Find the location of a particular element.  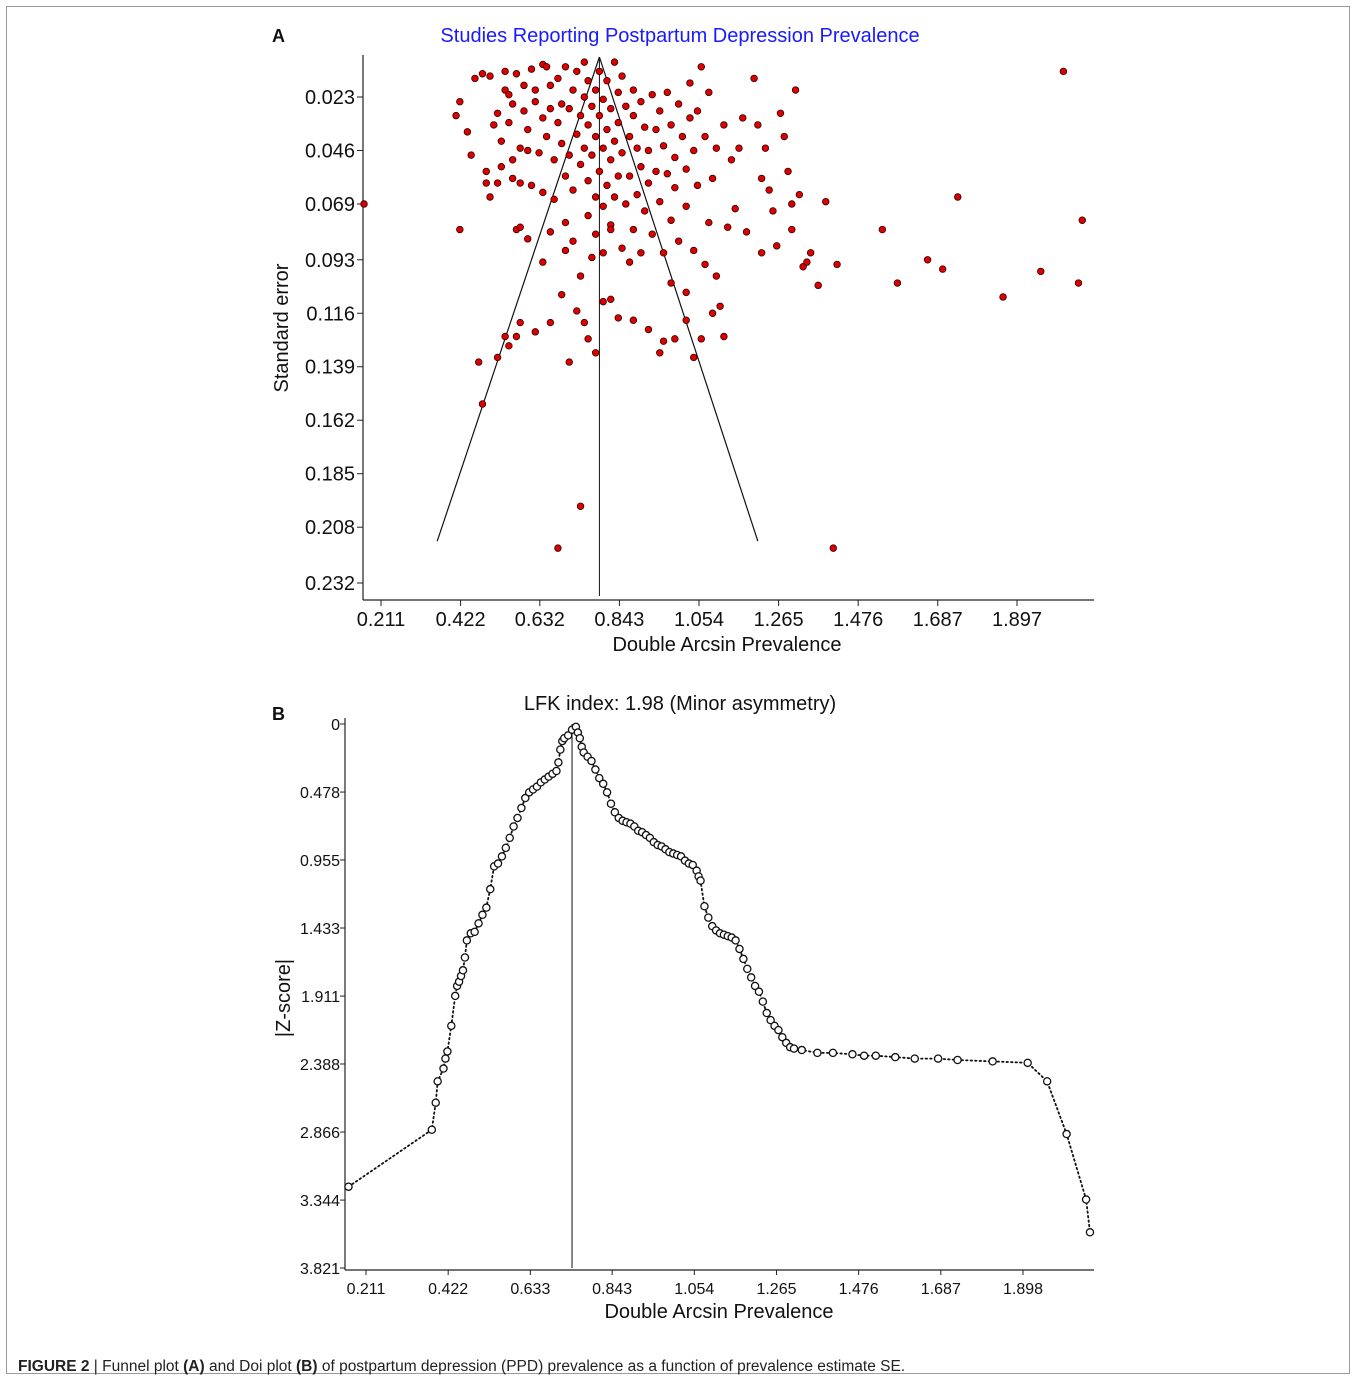

caption-text-2: and Doi plot is located at coordinates (250, 1366).